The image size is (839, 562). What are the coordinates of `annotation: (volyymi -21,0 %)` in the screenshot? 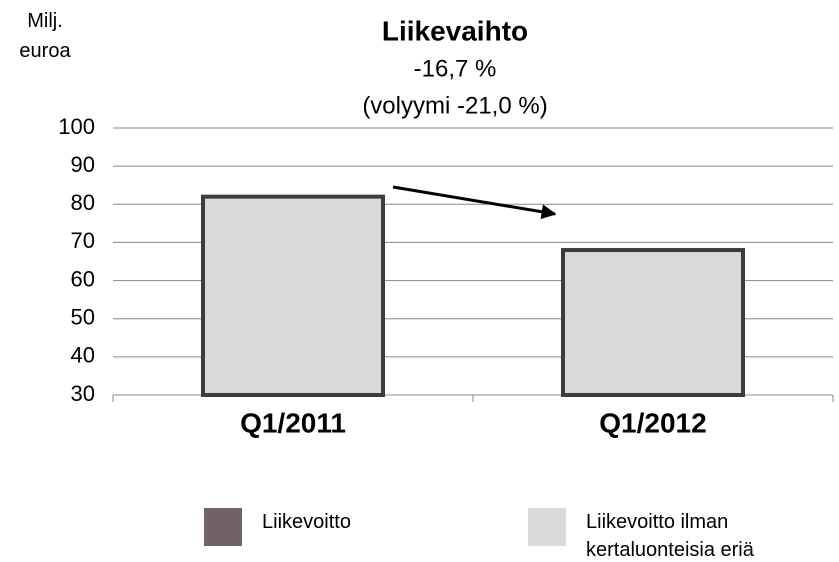 It's located at (454, 105).